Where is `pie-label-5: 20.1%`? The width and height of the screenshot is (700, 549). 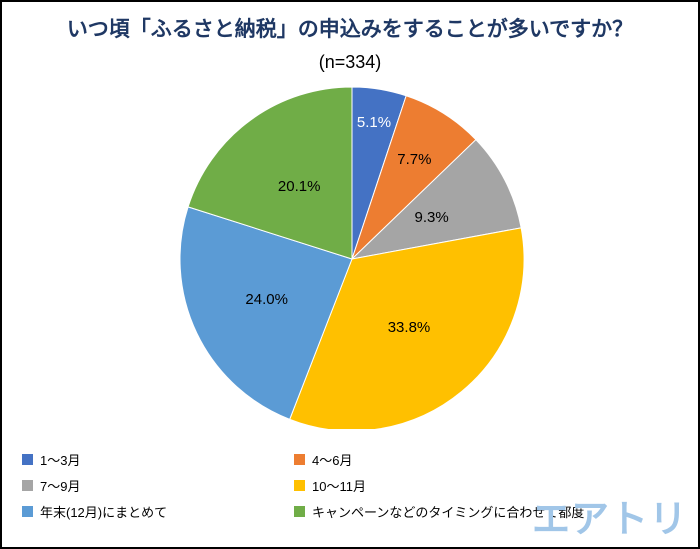
pie-label-5: 20.1% is located at coordinates (299, 186).